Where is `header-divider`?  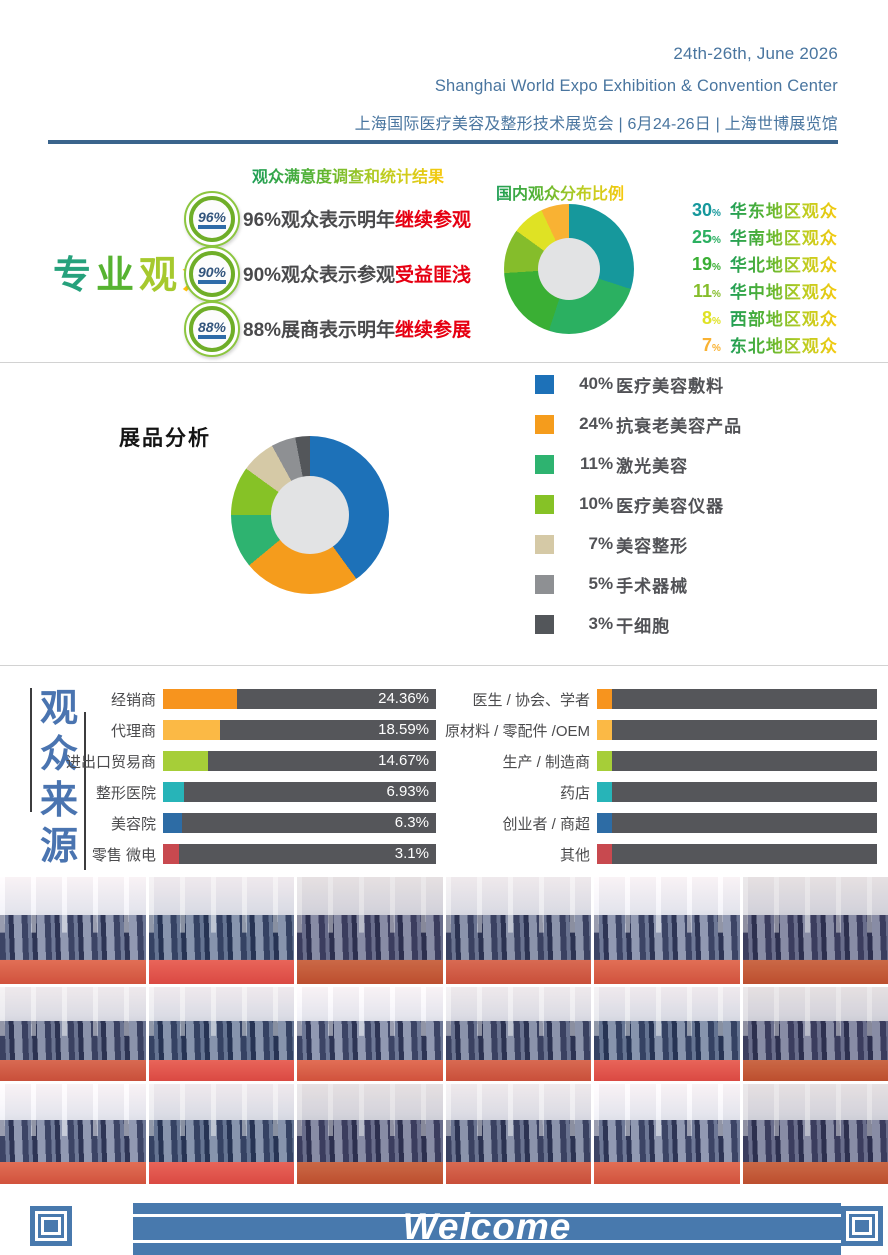
header-divider is located at coordinates (443, 142).